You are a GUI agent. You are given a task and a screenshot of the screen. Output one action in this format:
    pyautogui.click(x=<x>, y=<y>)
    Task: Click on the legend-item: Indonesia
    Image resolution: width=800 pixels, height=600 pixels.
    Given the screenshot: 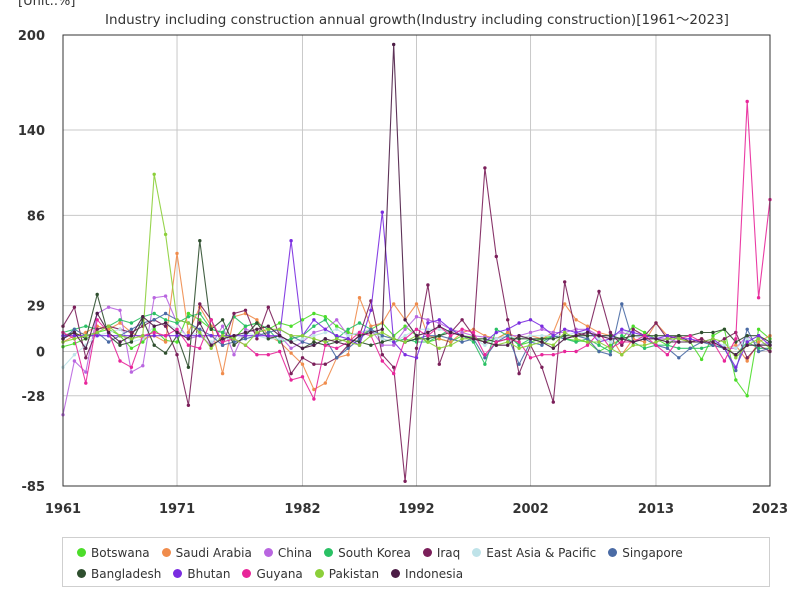 What is the action you would take?
    pyautogui.click(x=427, y=573)
    